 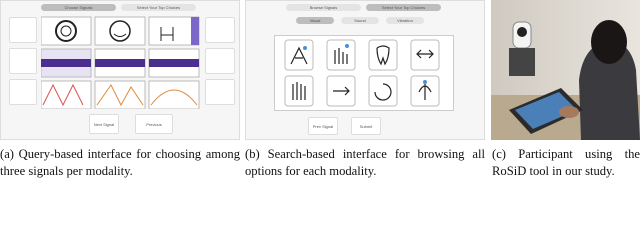 What do you see at coordinates (323, 126) in the screenshot?
I see `button: Prev Signal` at bounding box center [323, 126].